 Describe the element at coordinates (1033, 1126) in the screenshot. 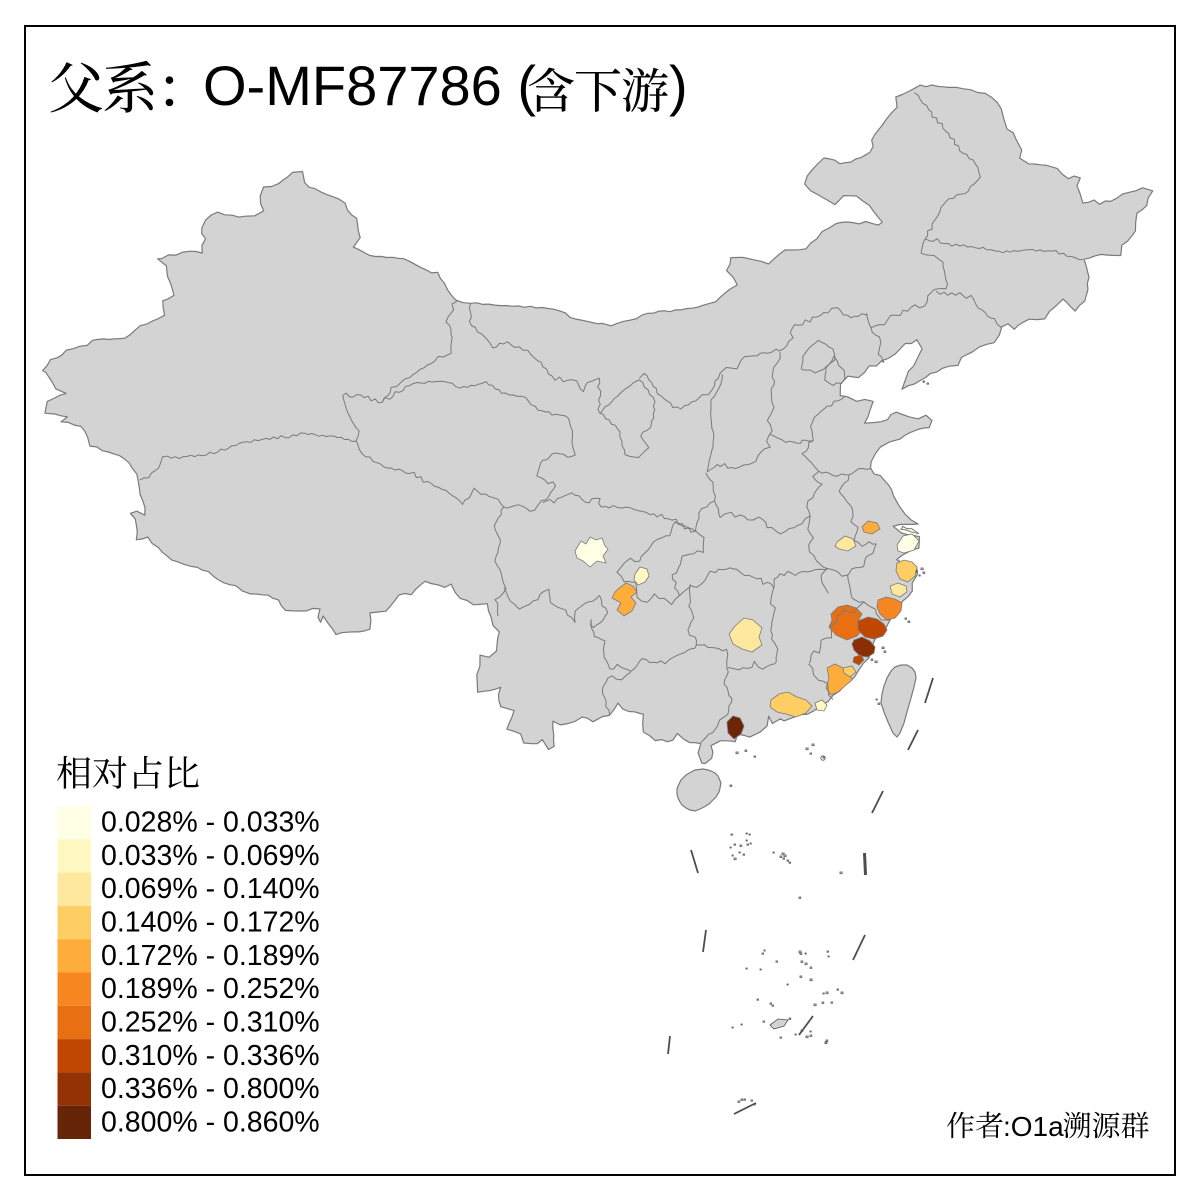

I see `svg-text: :O1a` at that location.